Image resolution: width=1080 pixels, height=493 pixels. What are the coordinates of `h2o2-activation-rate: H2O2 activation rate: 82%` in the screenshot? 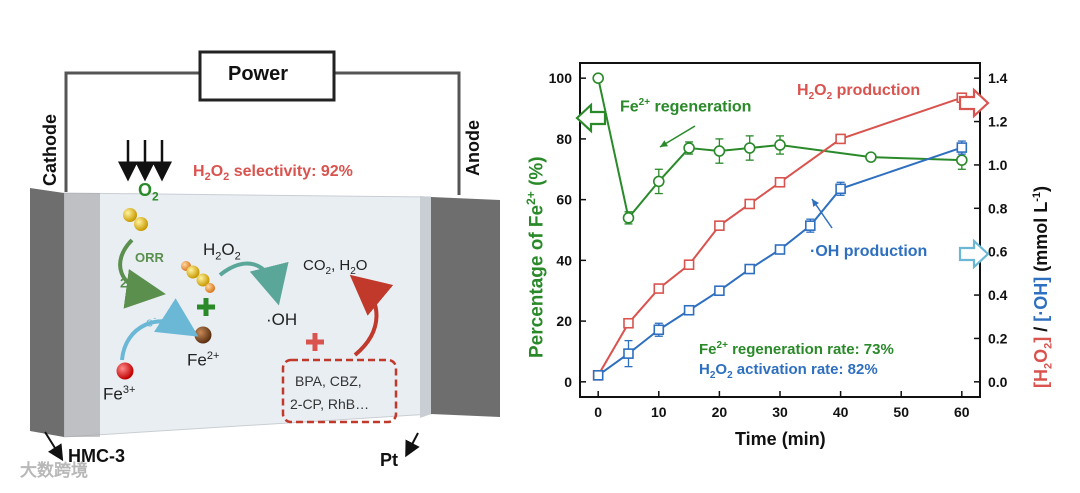 It's located at (788, 371).